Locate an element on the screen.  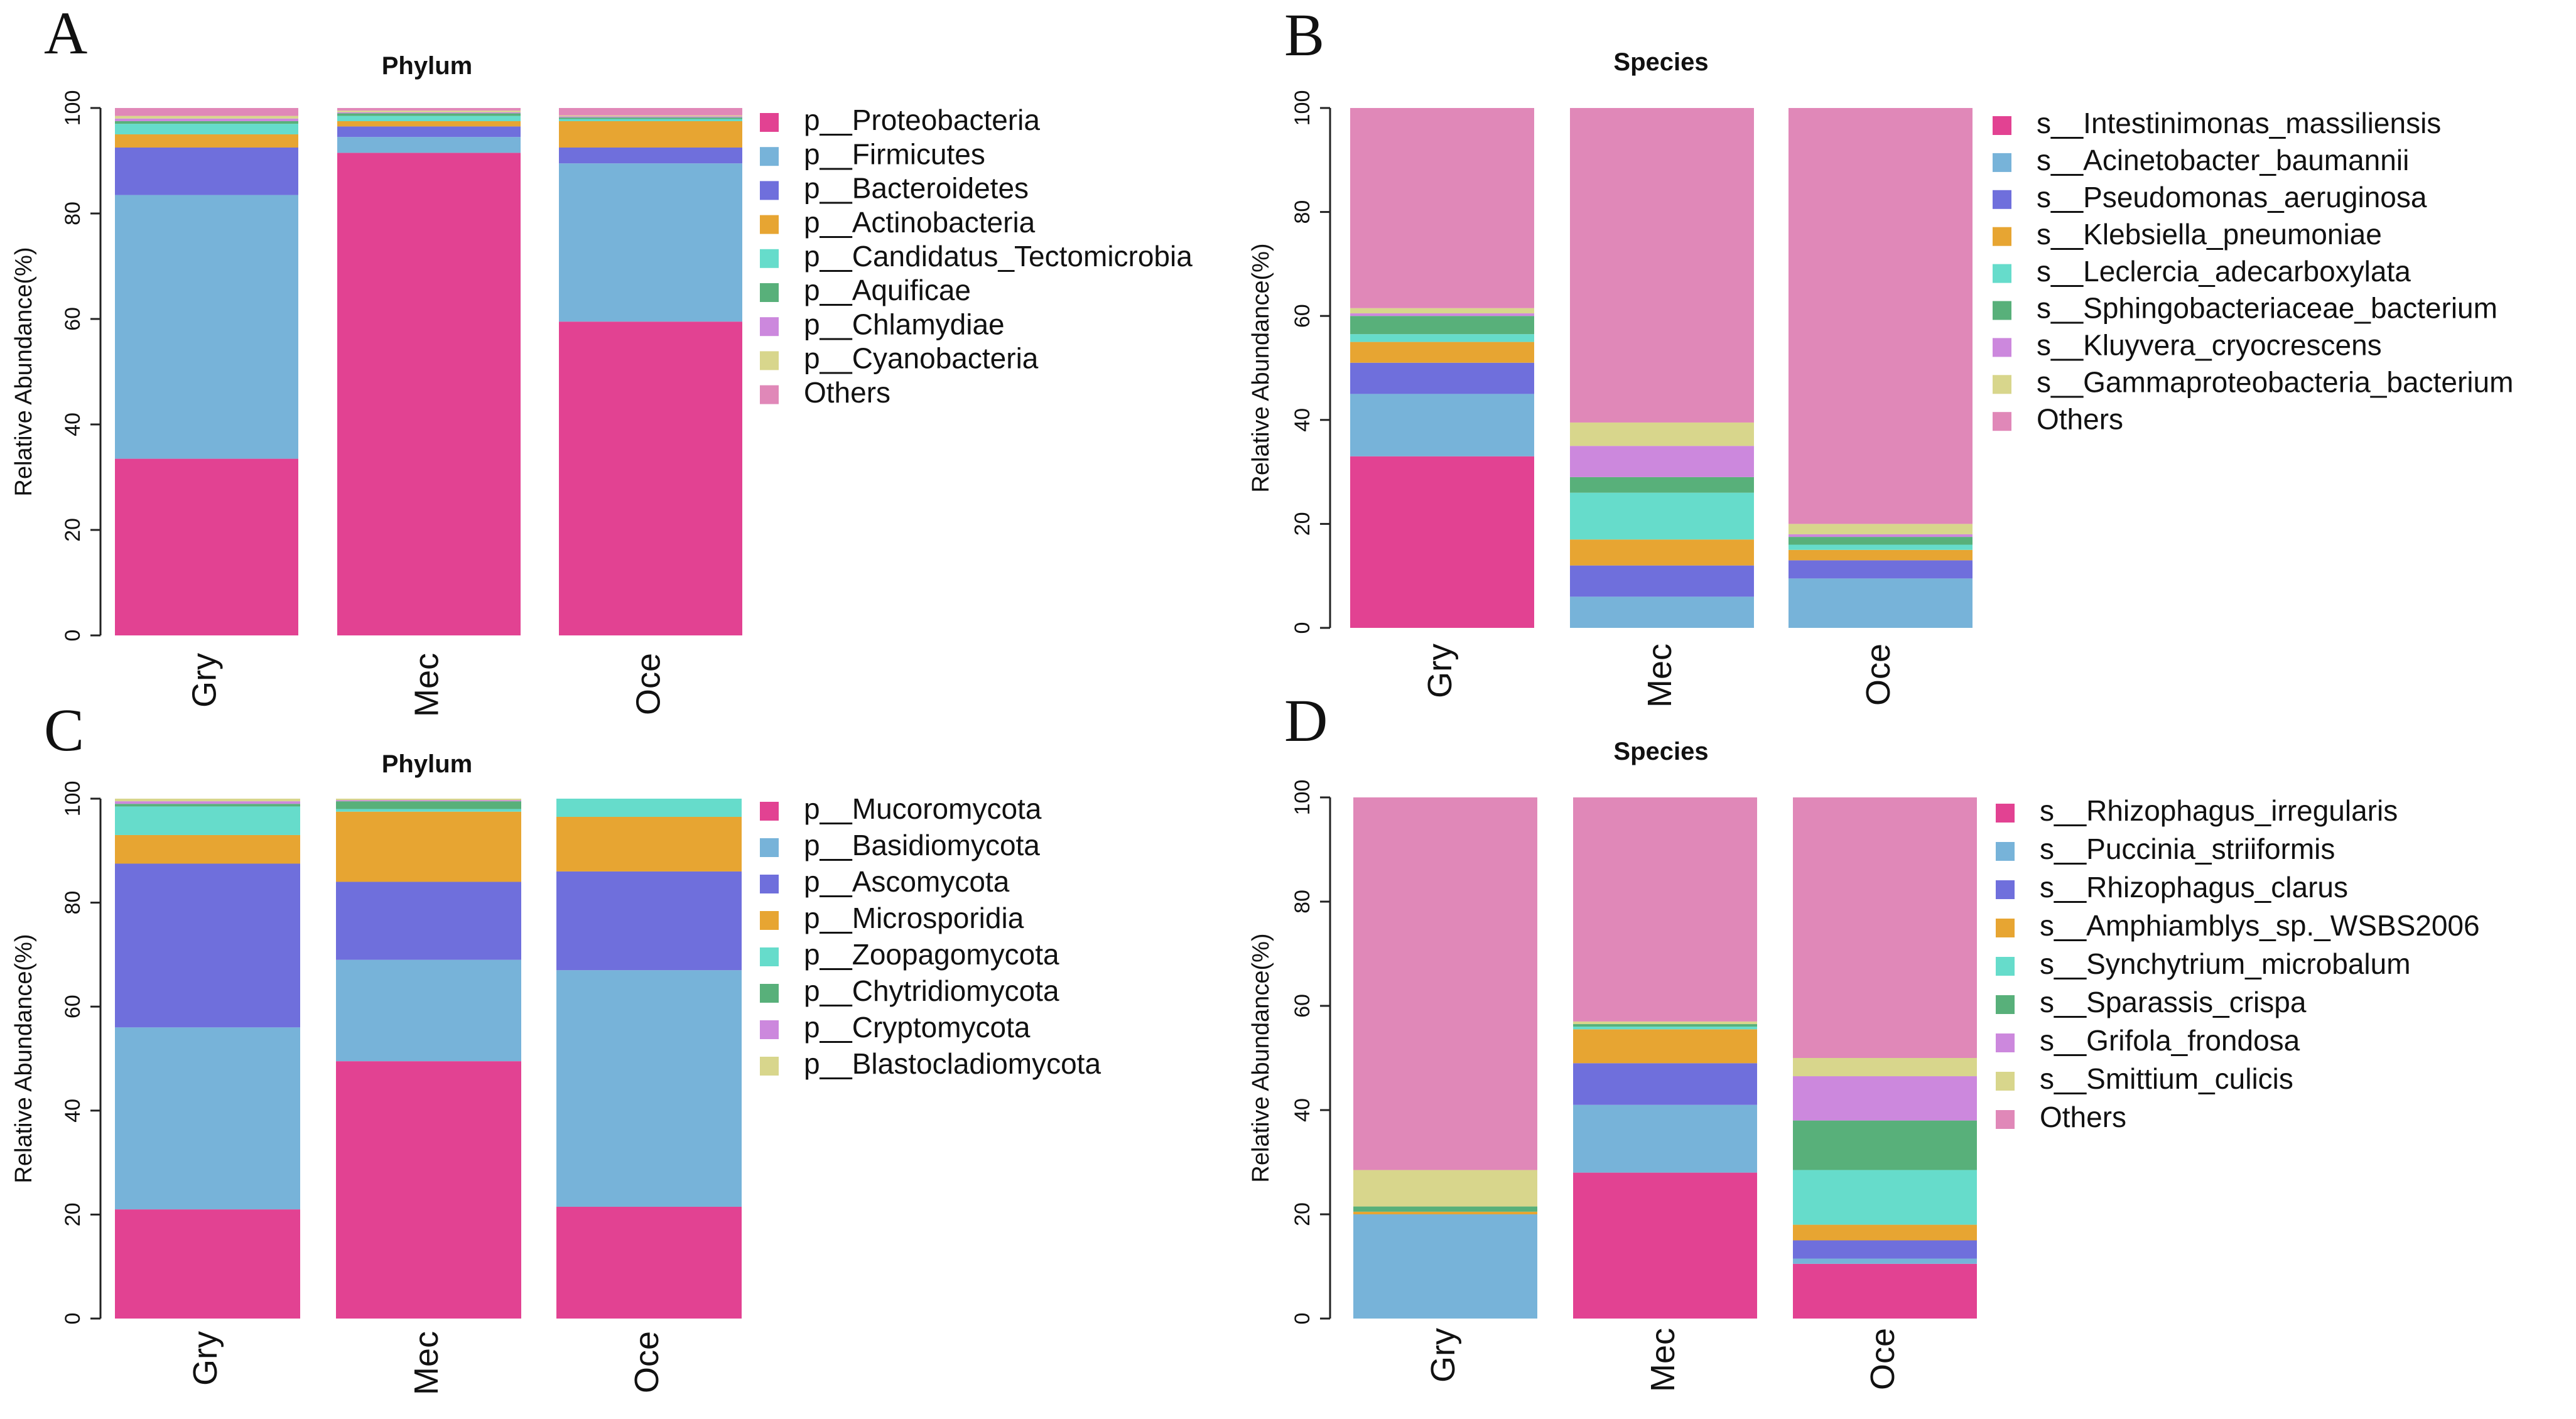
y-tick-label-b: 40 is located at coordinates (1302, 420).